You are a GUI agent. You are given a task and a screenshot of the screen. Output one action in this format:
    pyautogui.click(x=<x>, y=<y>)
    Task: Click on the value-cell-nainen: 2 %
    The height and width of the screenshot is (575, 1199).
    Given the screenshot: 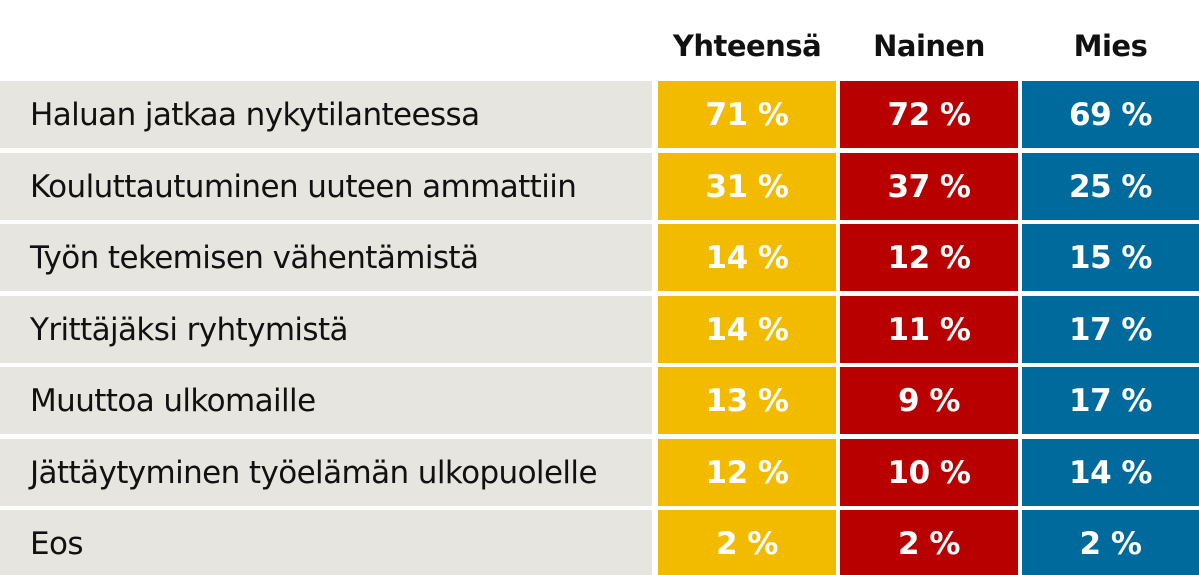 What is the action you would take?
    pyautogui.click(x=929, y=542)
    